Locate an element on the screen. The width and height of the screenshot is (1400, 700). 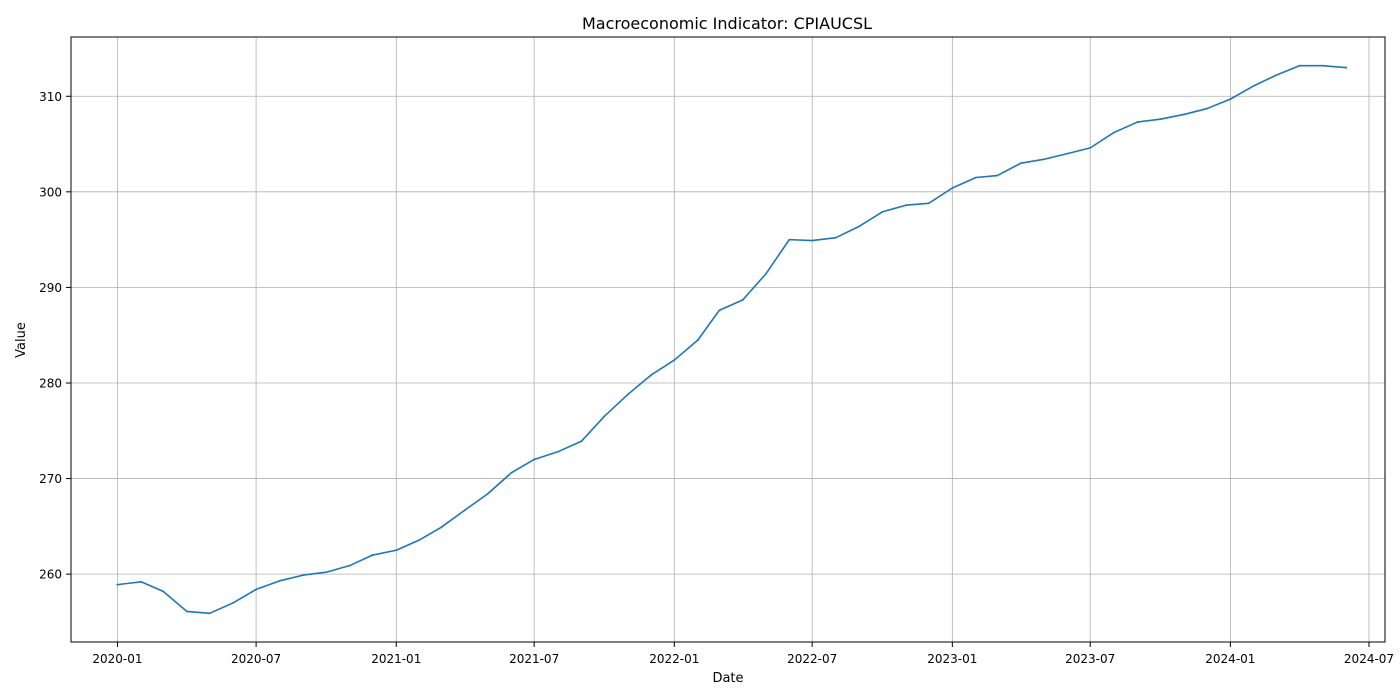
x-tick-label: 2024-01 is located at coordinates (1230, 659).